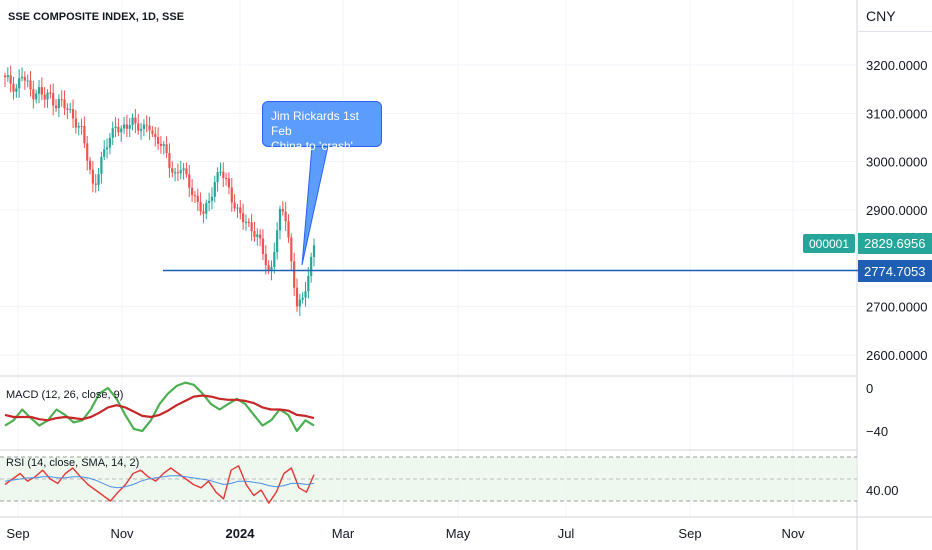 The height and width of the screenshot is (550, 932). What do you see at coordinates (896, 355) in the screenshot?
I see `price-tick-label: 2600.0000` at bounding box center [896, 355].